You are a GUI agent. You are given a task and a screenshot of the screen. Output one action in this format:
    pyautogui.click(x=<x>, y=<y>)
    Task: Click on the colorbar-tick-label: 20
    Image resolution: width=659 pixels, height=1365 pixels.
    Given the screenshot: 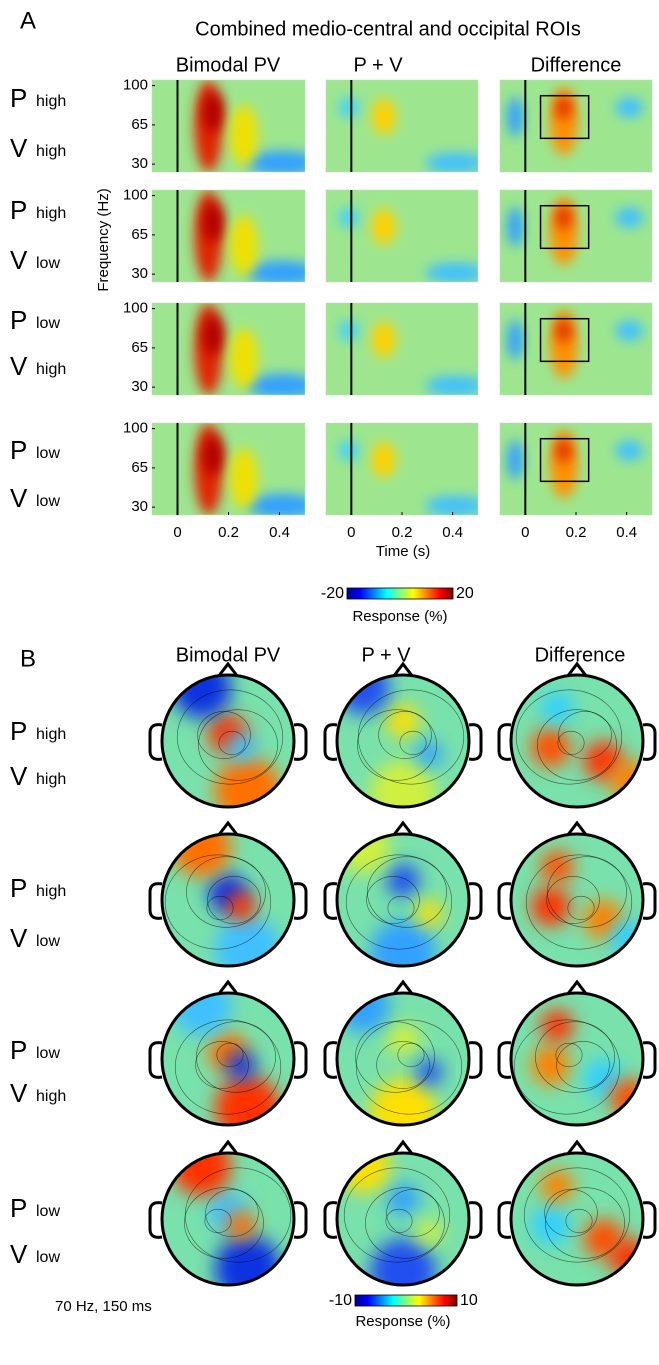 What is the action you would take?
    pyautogui.click(x=465, y=593)
    